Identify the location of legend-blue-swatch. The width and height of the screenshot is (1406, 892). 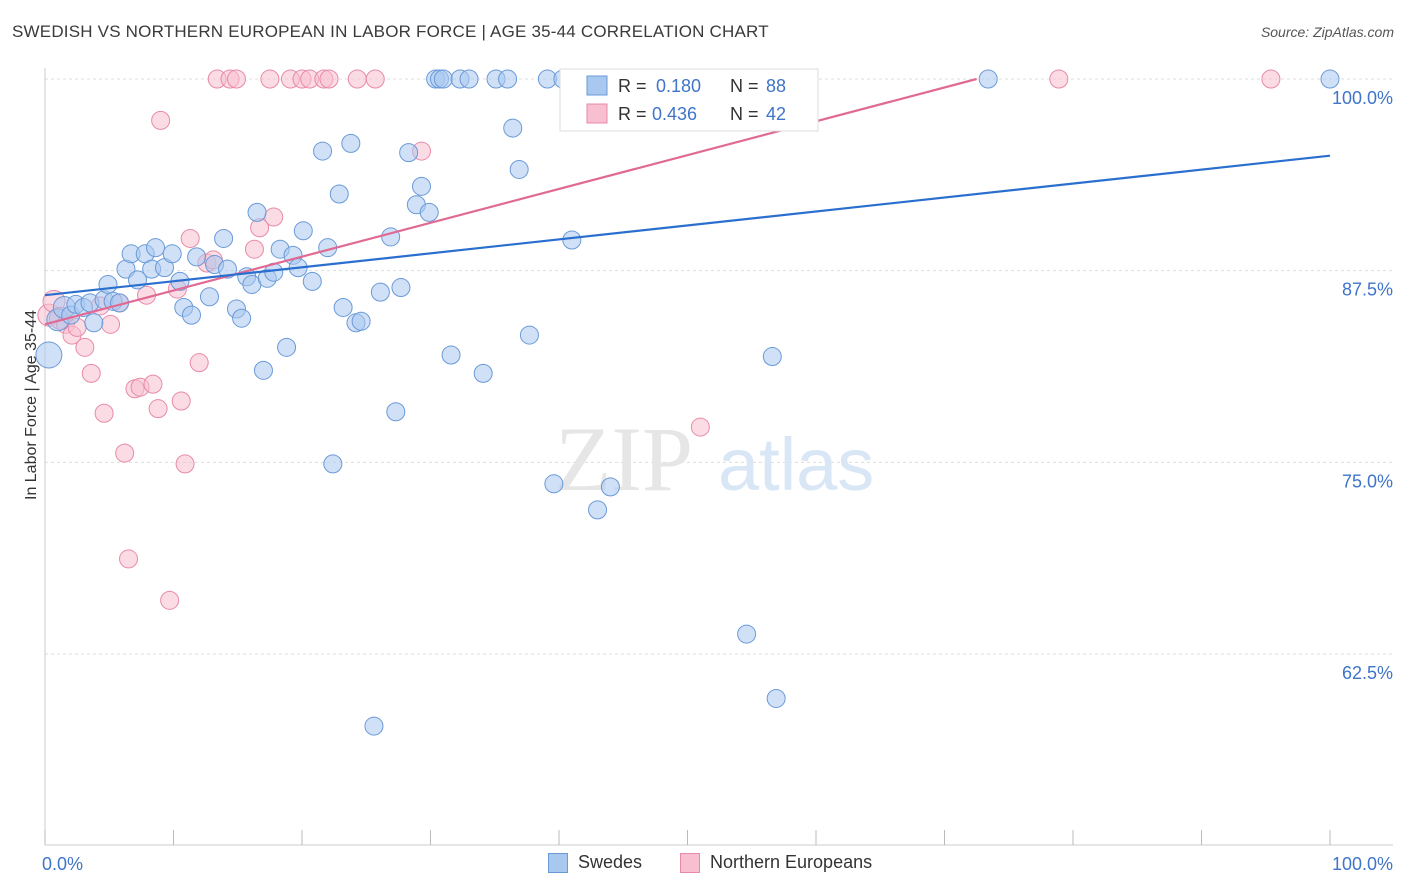
(597, 85).